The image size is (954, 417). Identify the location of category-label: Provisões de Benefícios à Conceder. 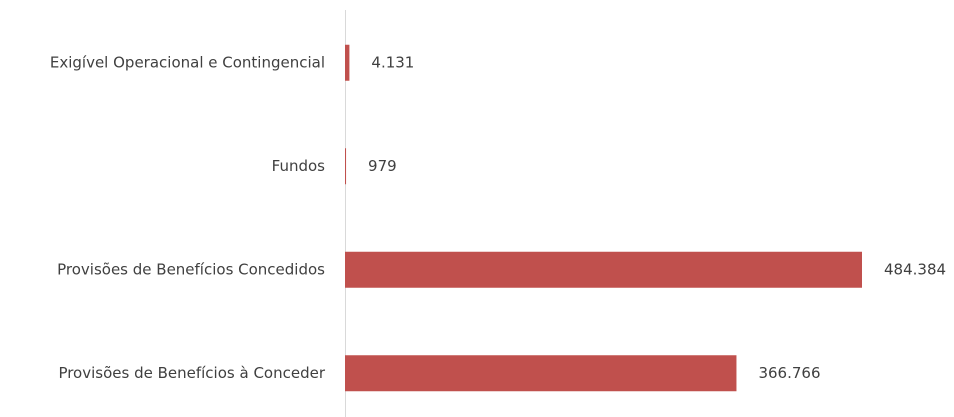
(191, 373).